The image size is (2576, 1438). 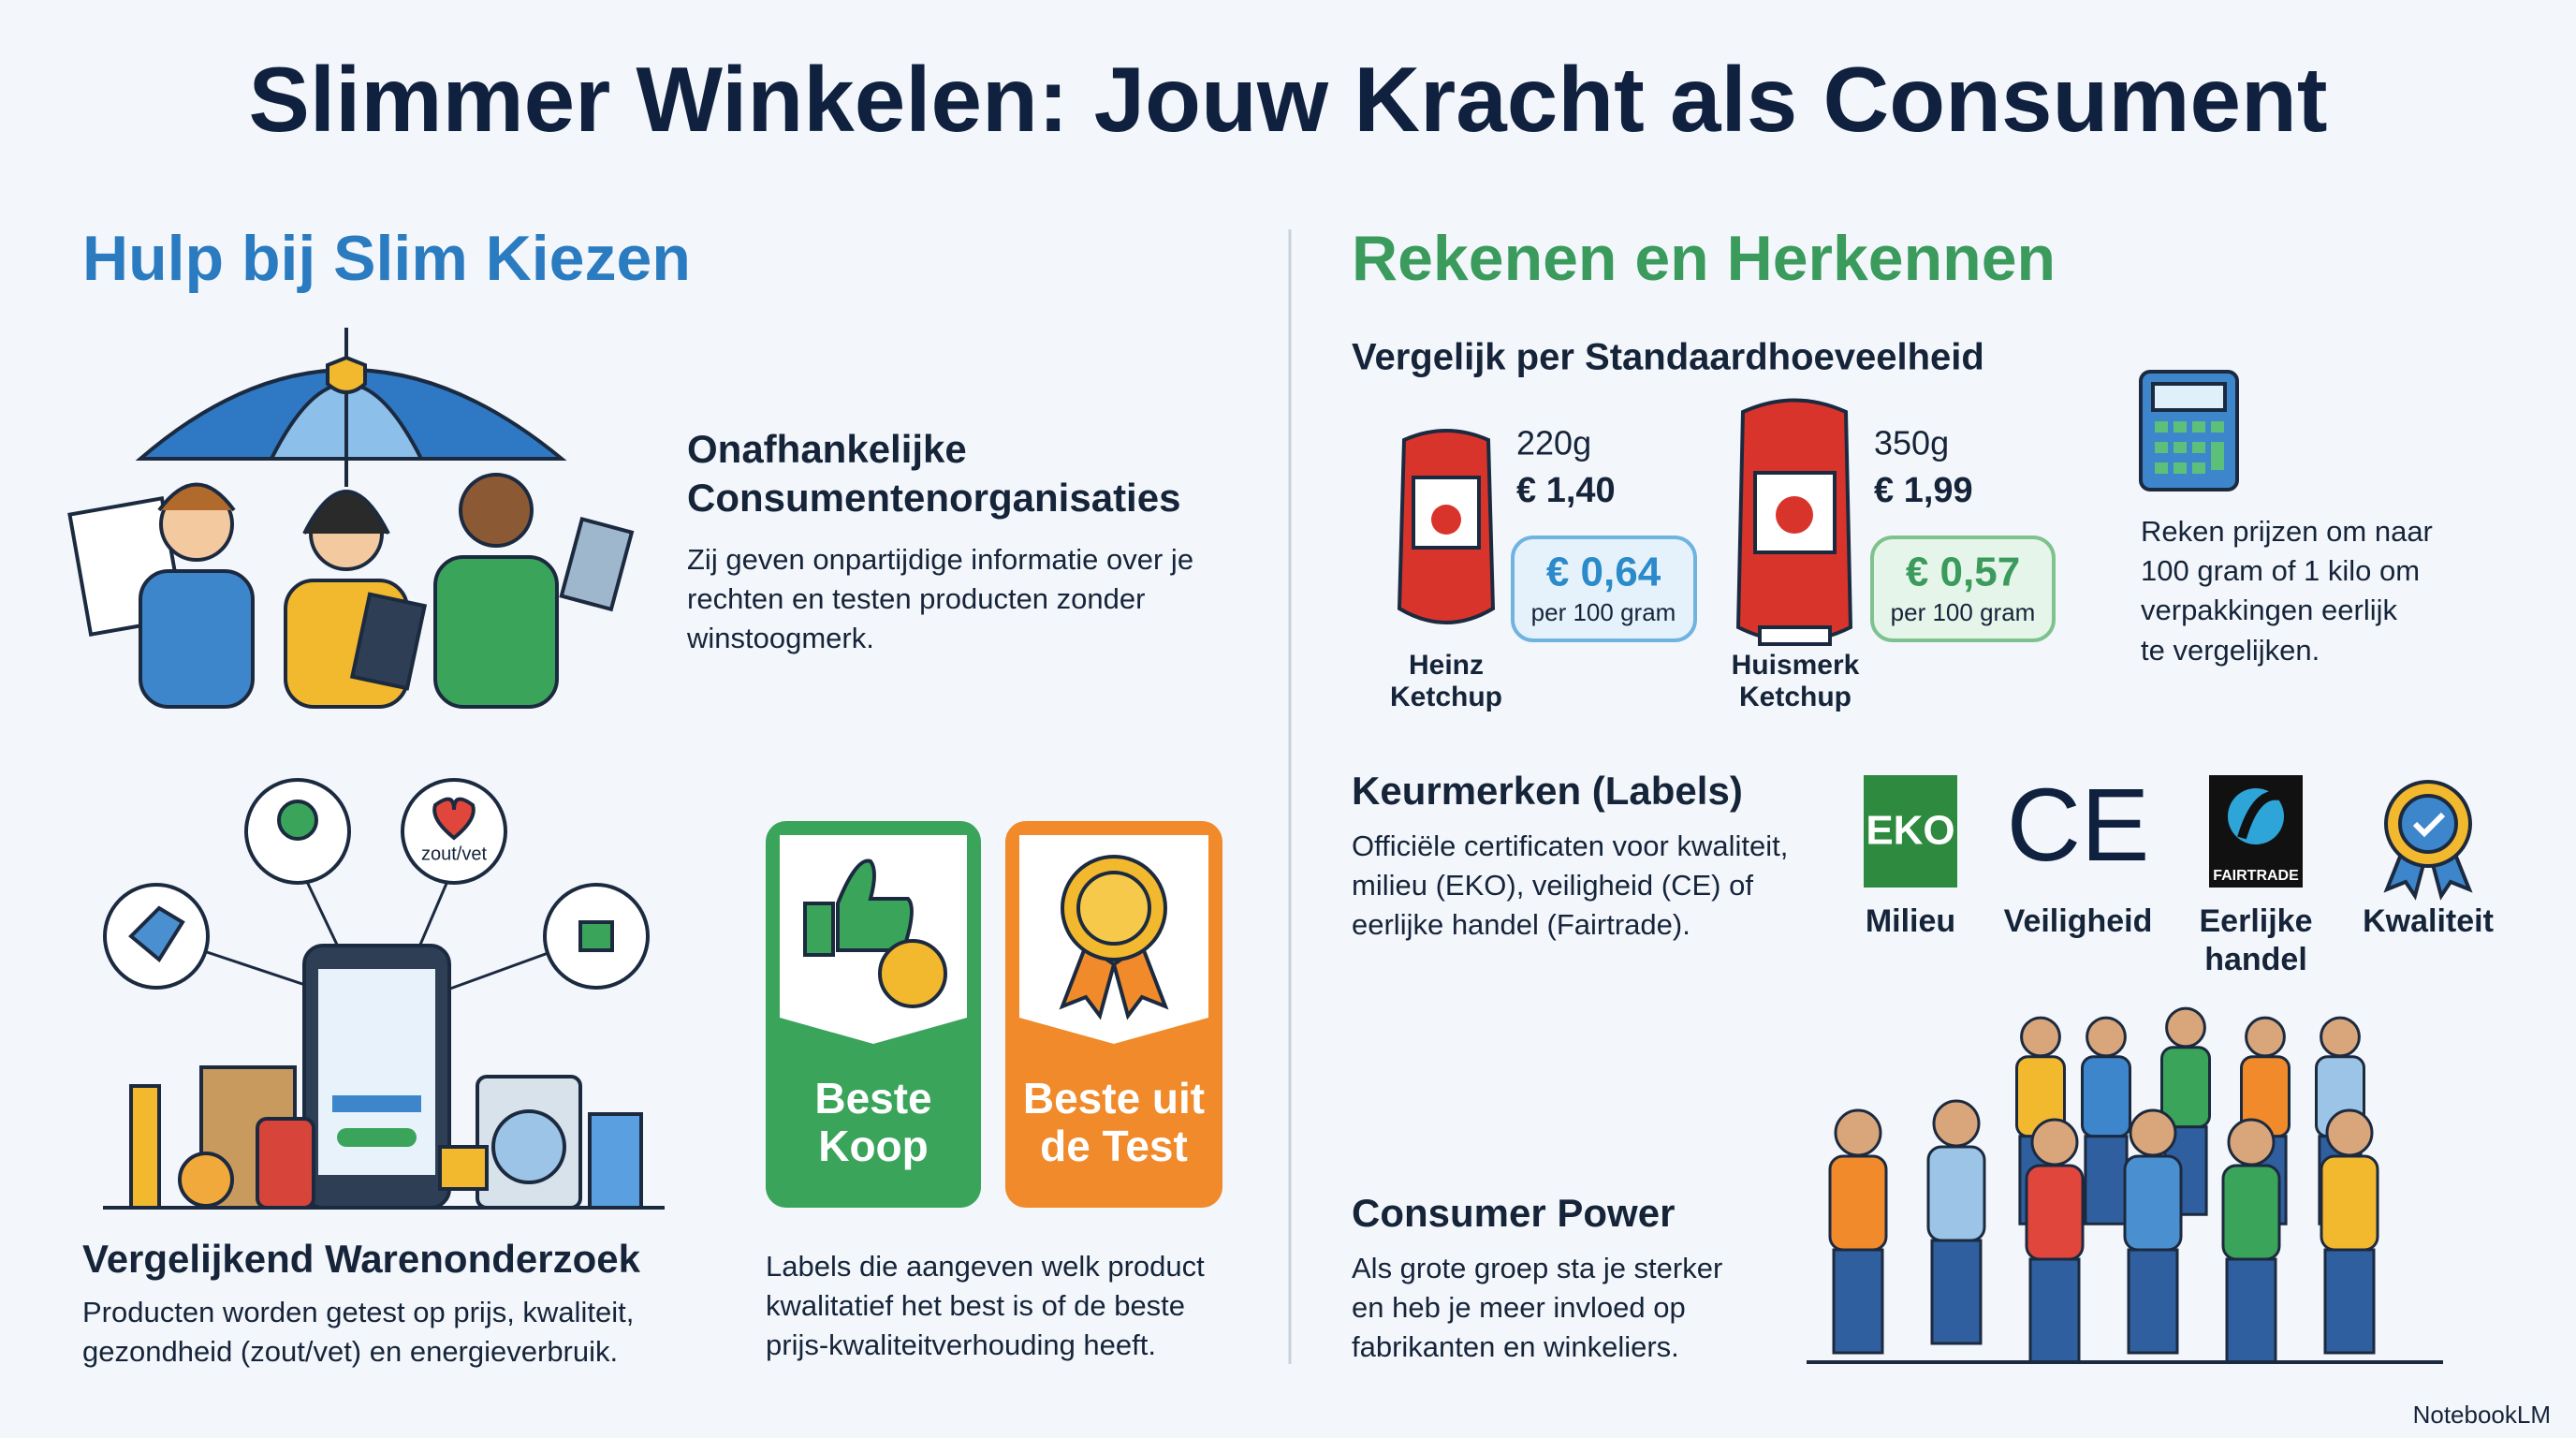 What do you see at coordinates (873, 1146) in the screenshot?
I see `badge-label: Koop` at bounding box center [873, 1146].